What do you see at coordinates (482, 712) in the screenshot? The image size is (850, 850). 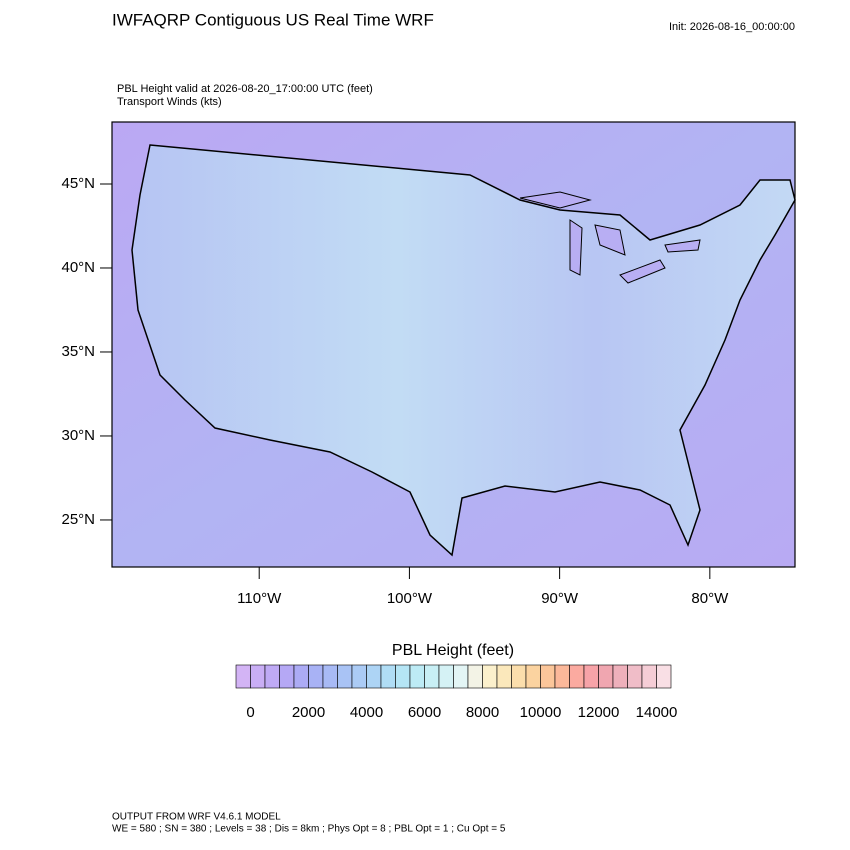 I see `colorbar-label: 8000` at bounding box center [482, 712].